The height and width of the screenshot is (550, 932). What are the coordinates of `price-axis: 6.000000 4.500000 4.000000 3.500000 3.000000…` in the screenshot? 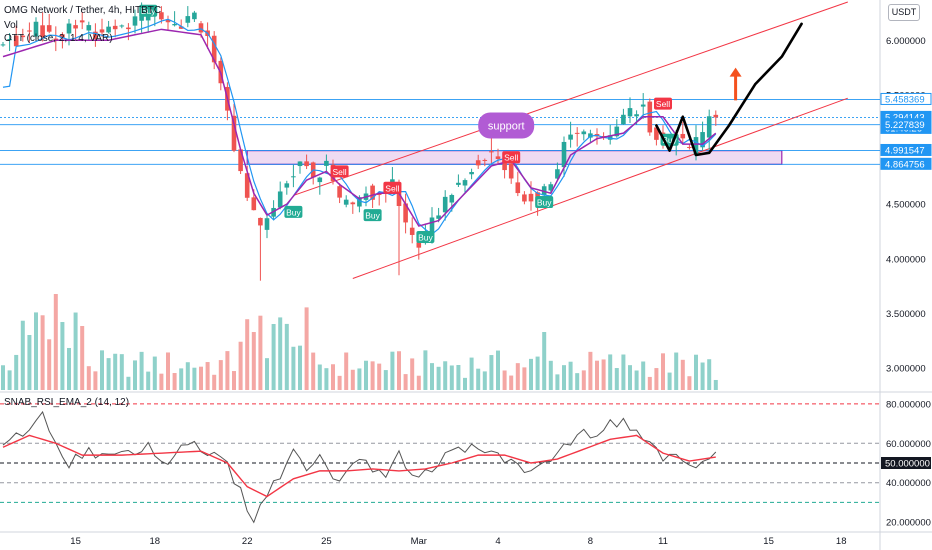 It's located at (906, 282).